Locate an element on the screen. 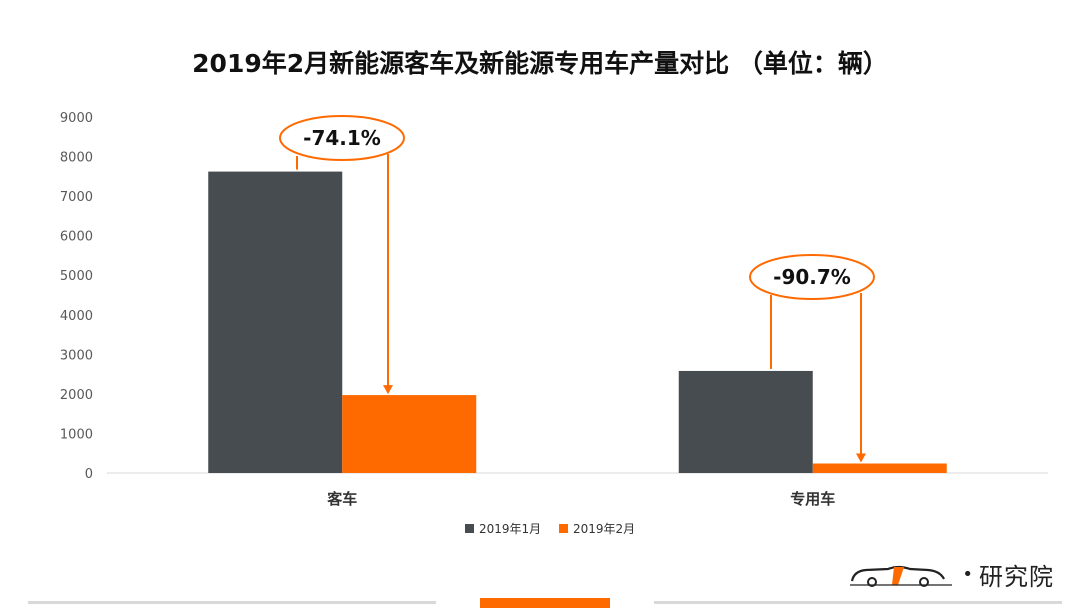 Image resolution: width=1080 pixels, height=608 pixels. y-tick-label: 5000 is located at coordinates (76, 276).